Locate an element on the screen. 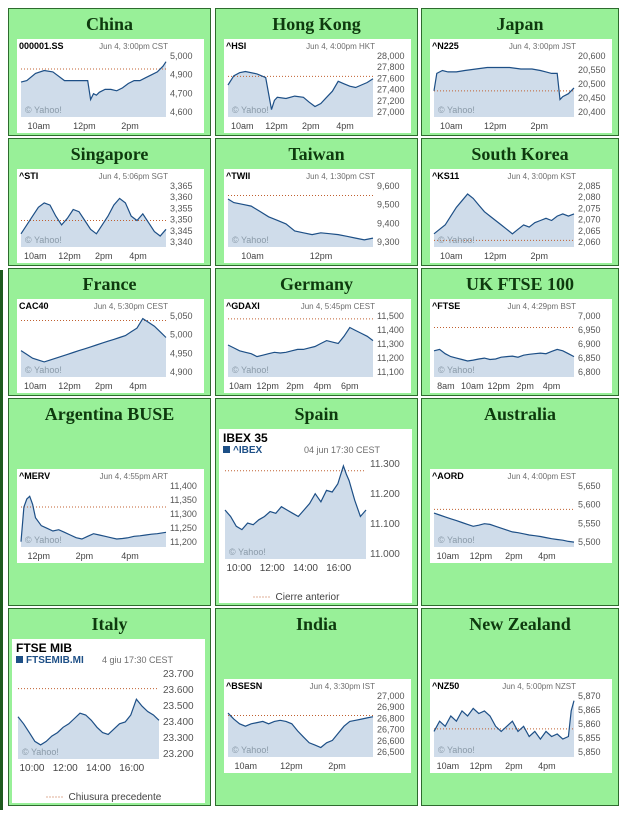  y-tick-label: 5,500 is located at coordinates (589, 542).